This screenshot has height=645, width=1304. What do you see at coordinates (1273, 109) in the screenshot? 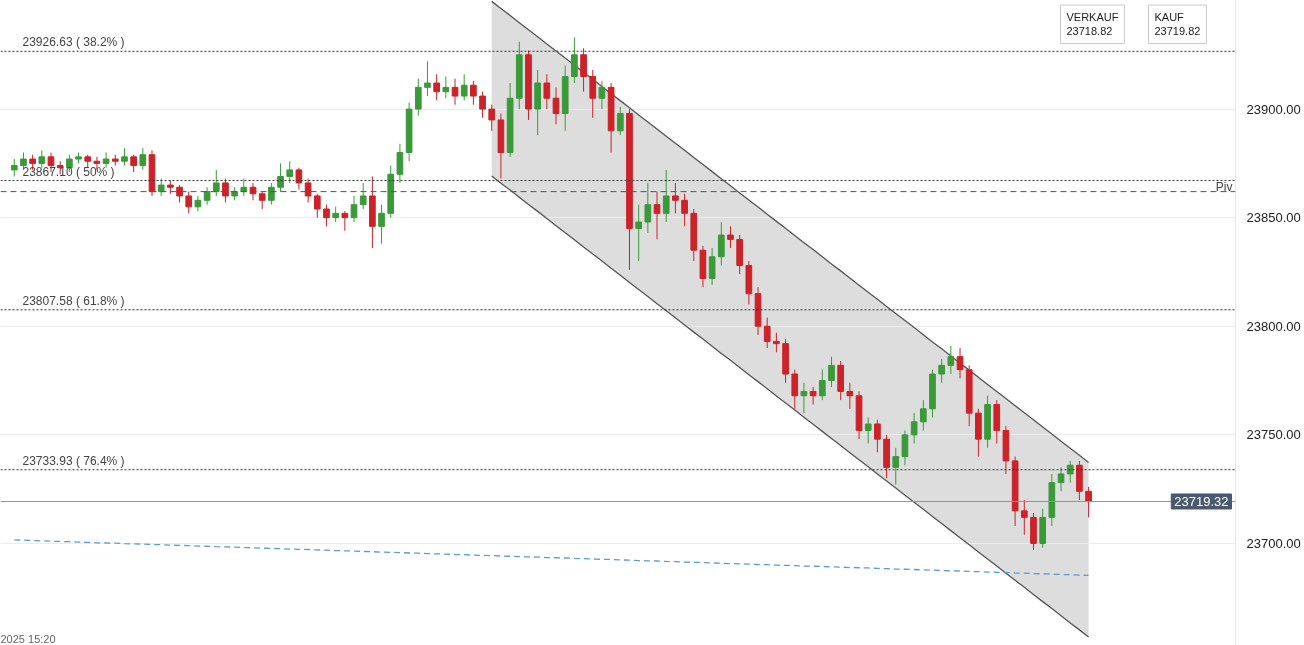
I see `y-tick-label: 23900.00` at bounding box center [1273, 109].